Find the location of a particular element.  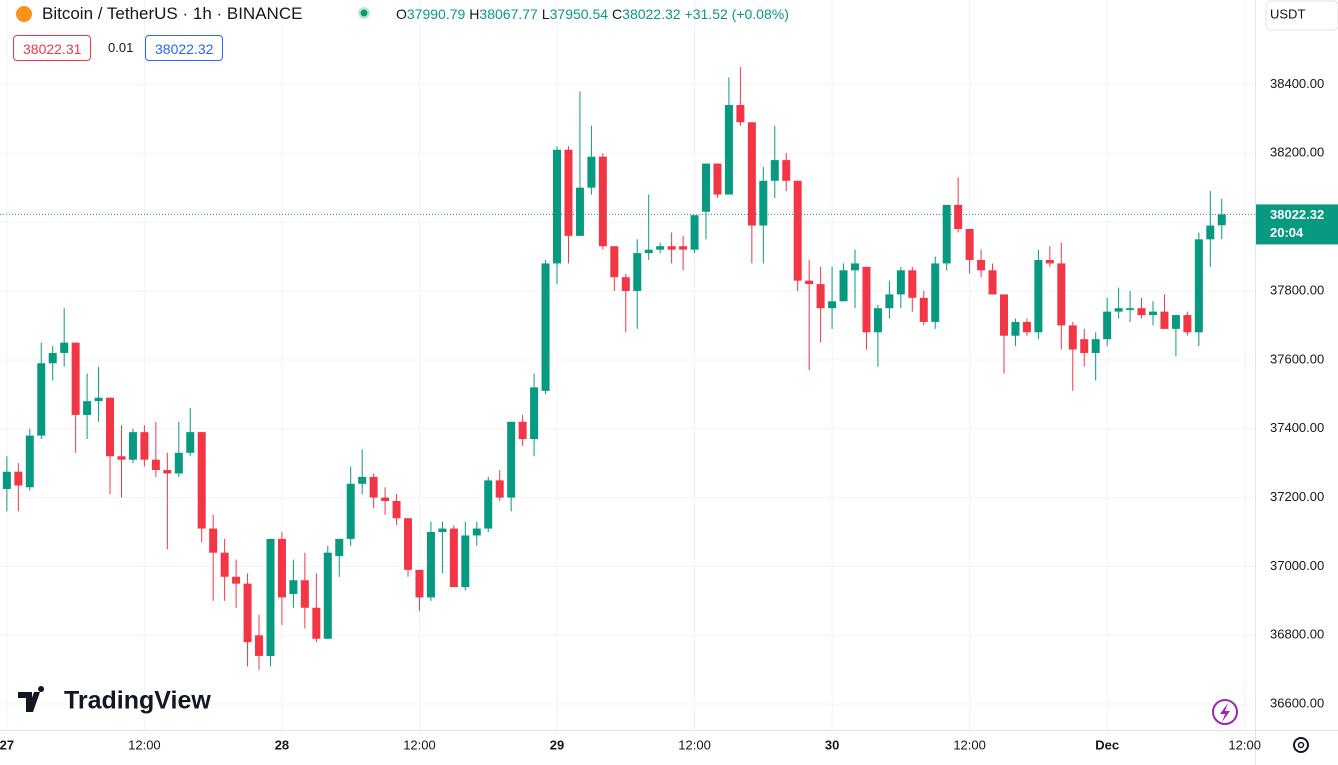

x-tick-label: 27 is located at coordinates (7, 744).